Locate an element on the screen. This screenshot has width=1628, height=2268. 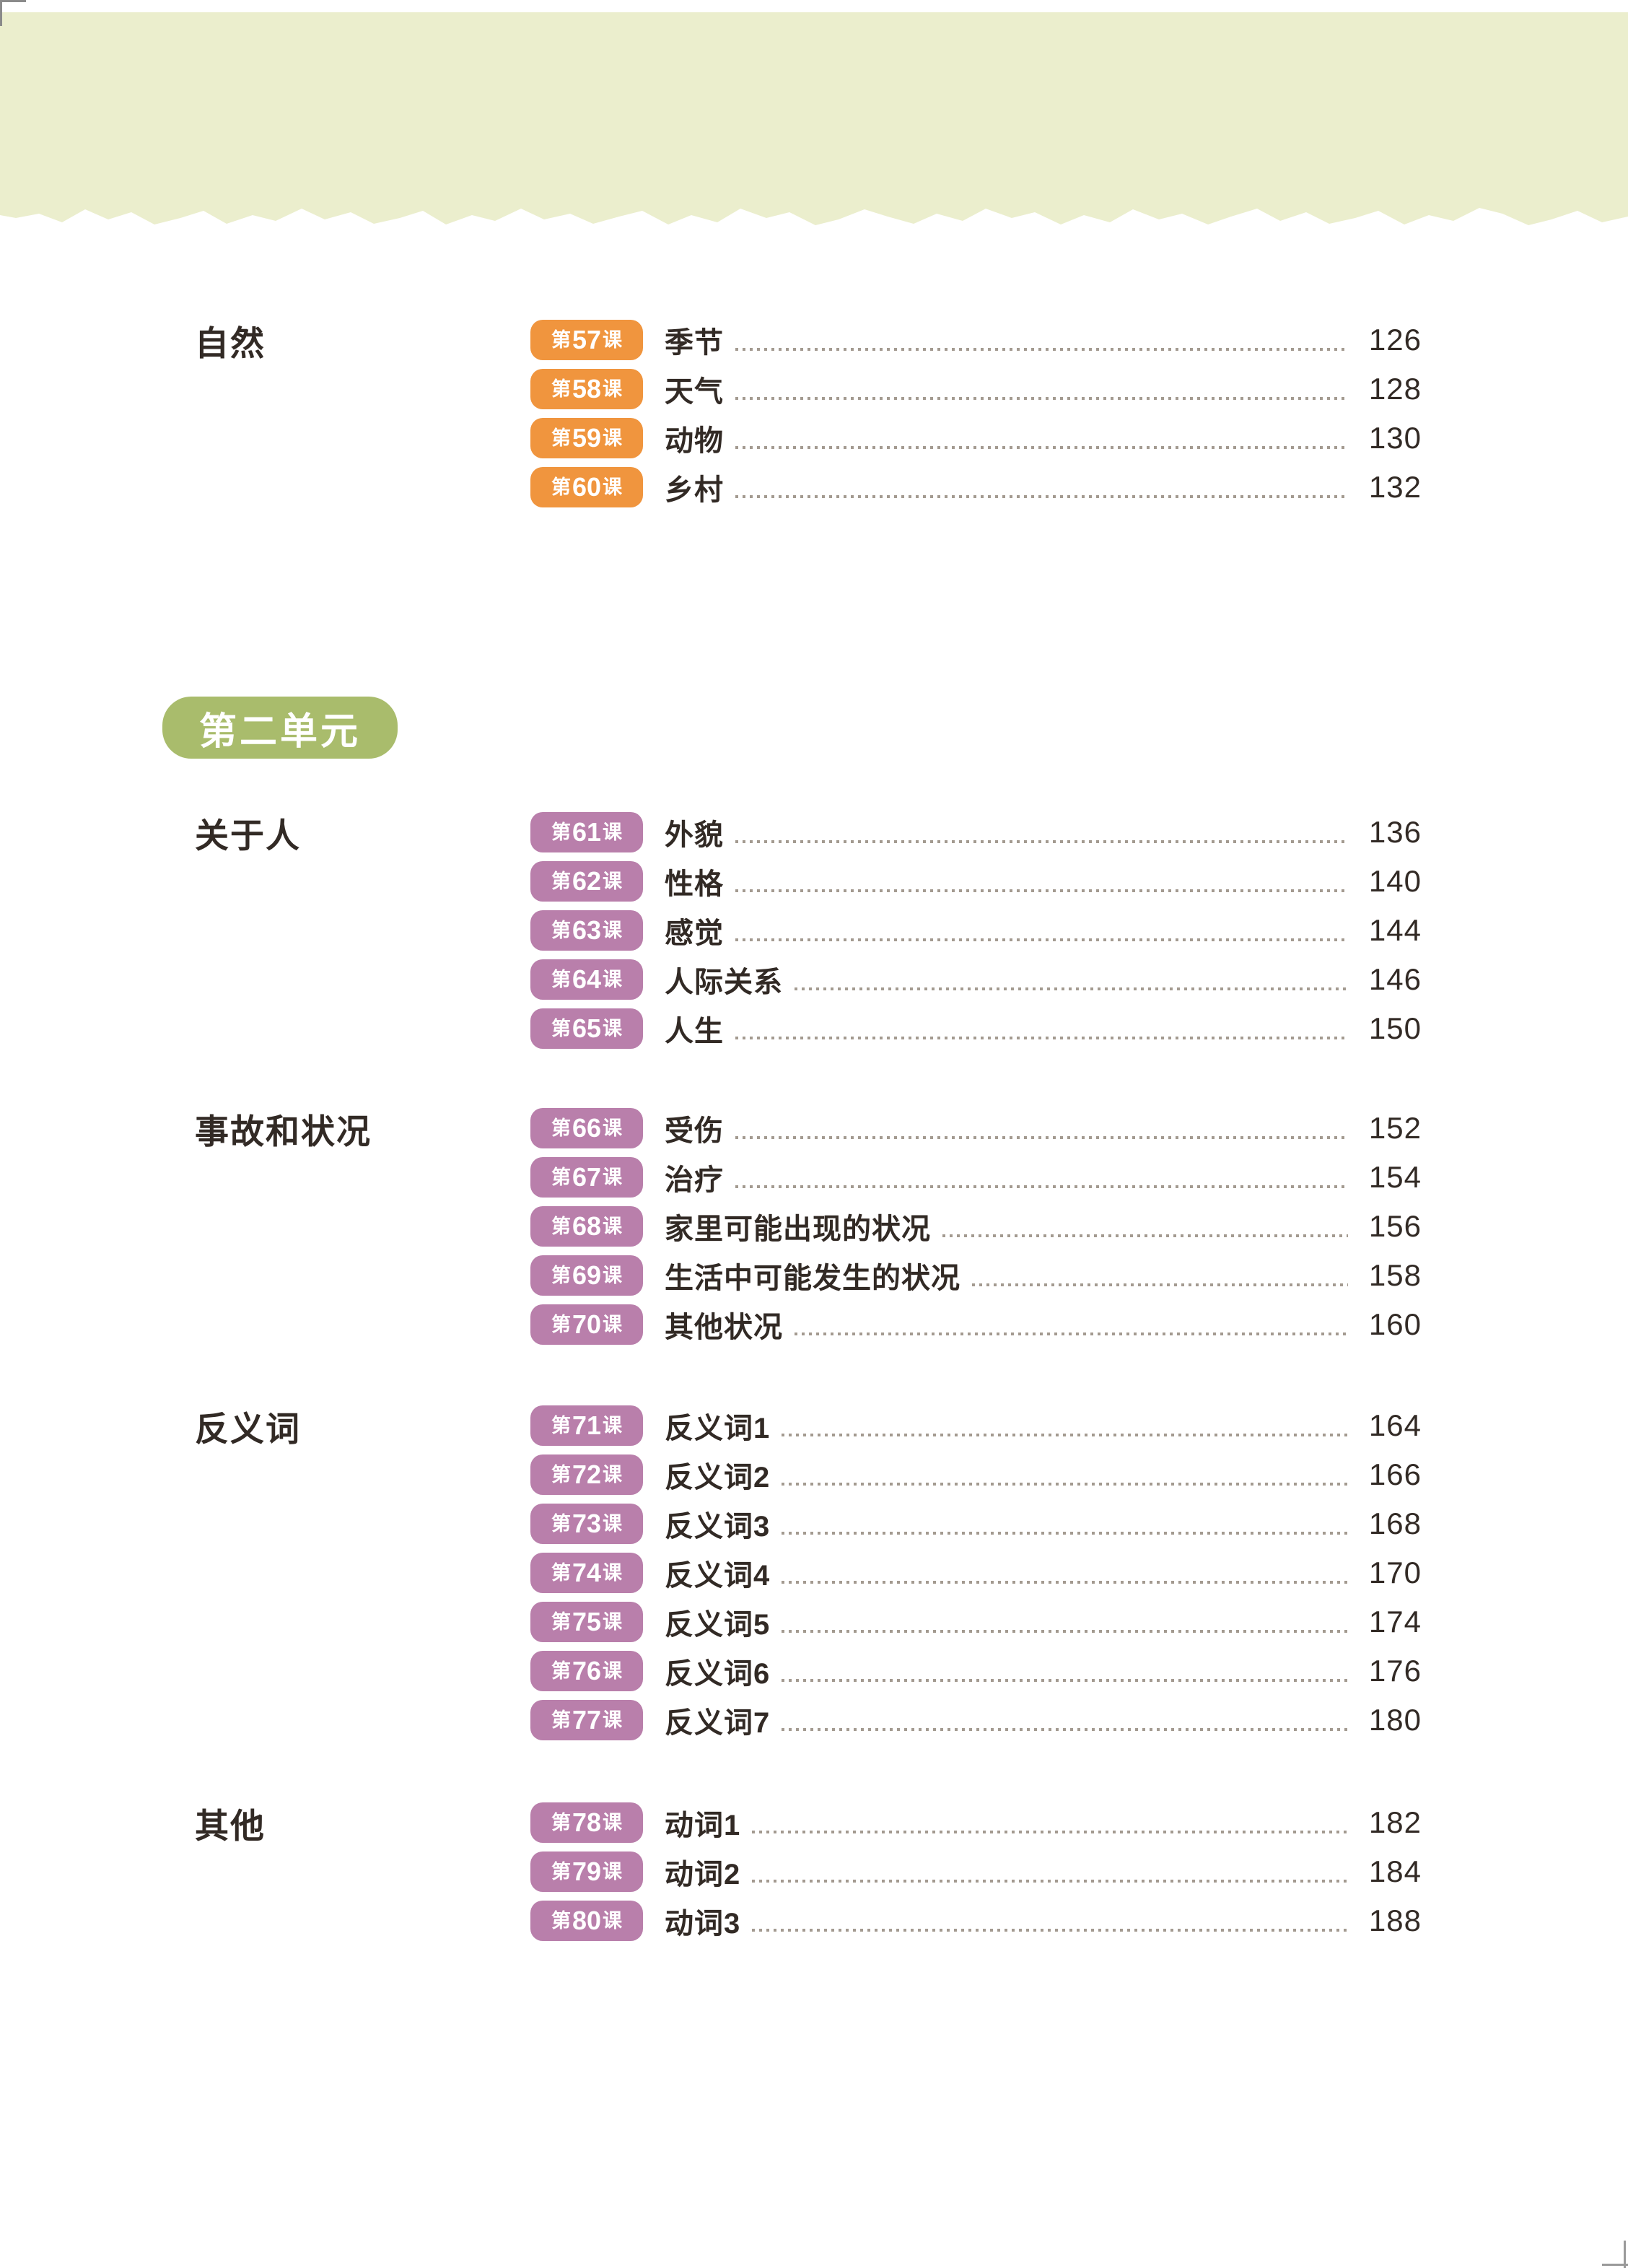
lesson-title: 反义词1 is located at coordinates (718, 1428).